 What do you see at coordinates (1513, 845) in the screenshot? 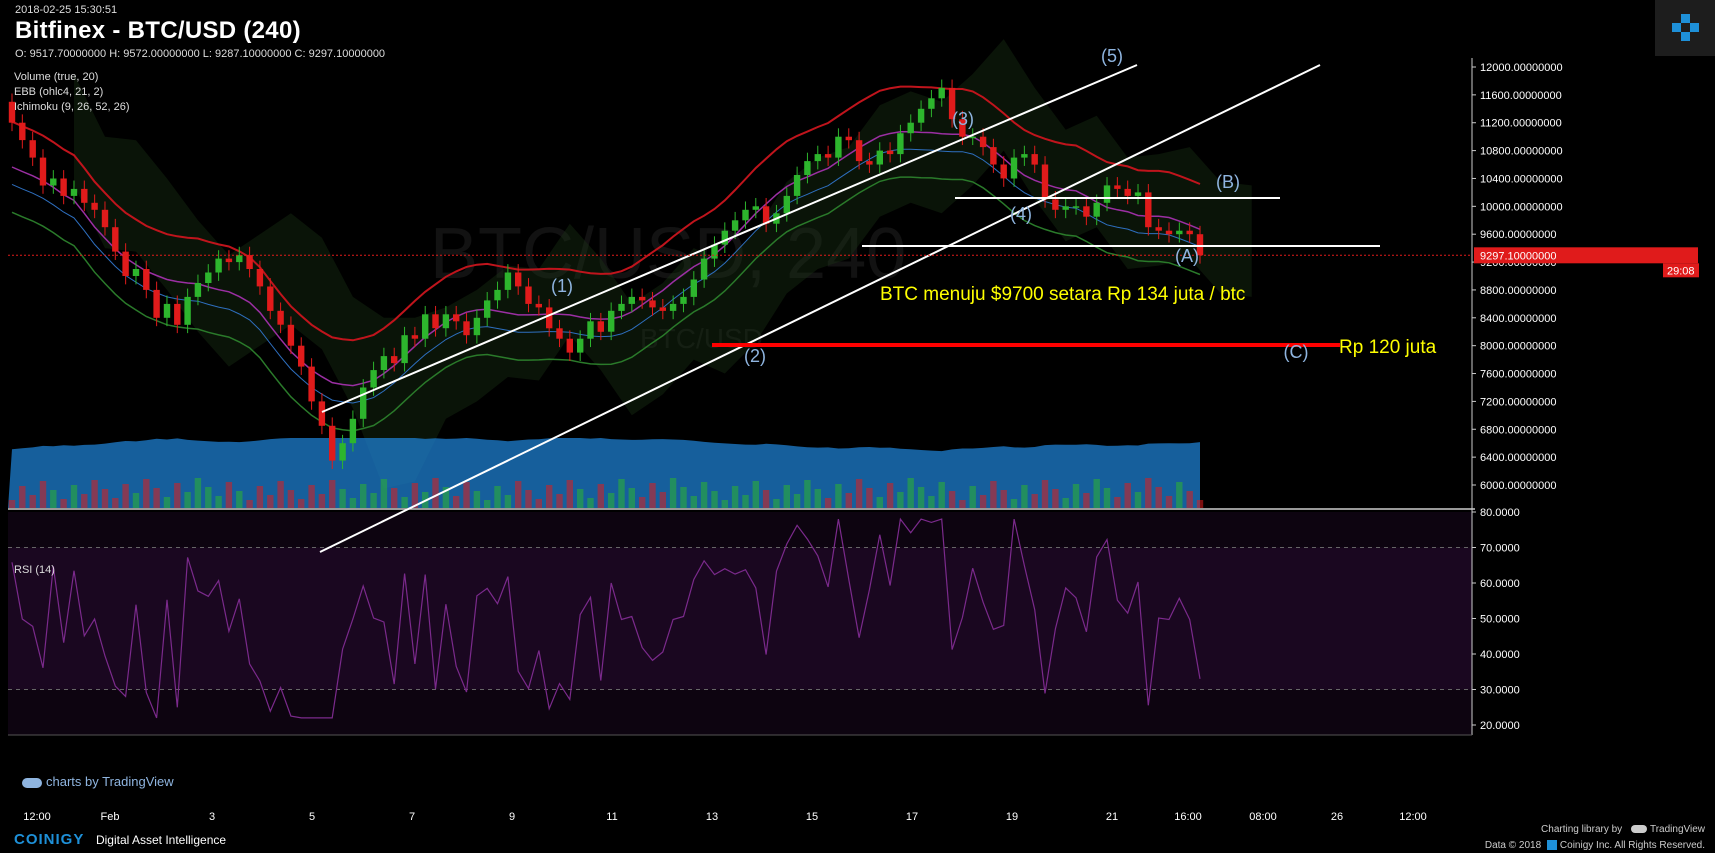
I see `copyright-year: Data © 2018` at bounding box center [1513, 845].